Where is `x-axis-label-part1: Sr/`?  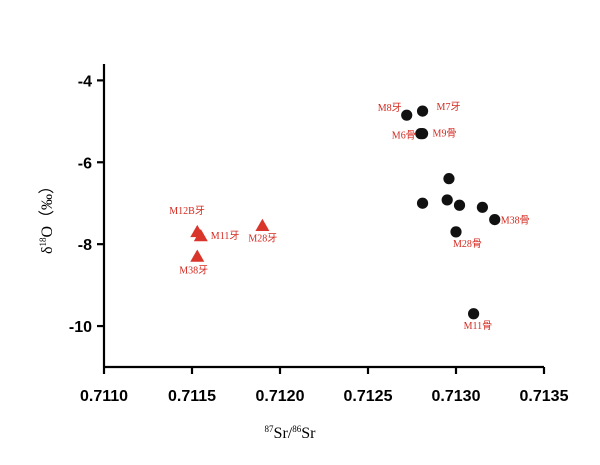 x-axis-label-part1: Sr/ is located at coordinates (283, 433).